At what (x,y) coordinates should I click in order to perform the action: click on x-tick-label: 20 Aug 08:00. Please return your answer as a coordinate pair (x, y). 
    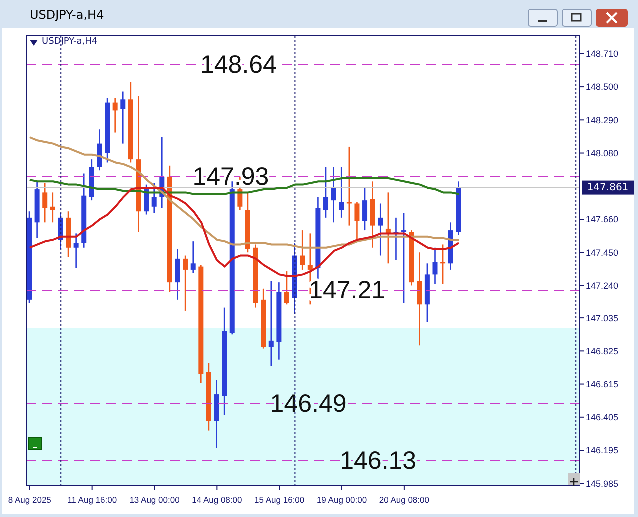
    Looking at the image, I should click on (404, 500).